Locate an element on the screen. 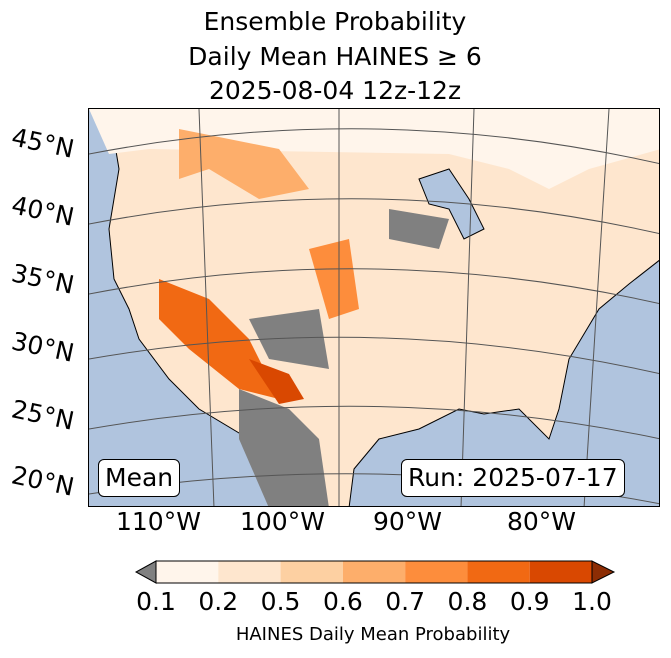 The width and height of the screenshot is (671, 658). colorbar-tick: 1.0 is located at coordinates (592, 601).